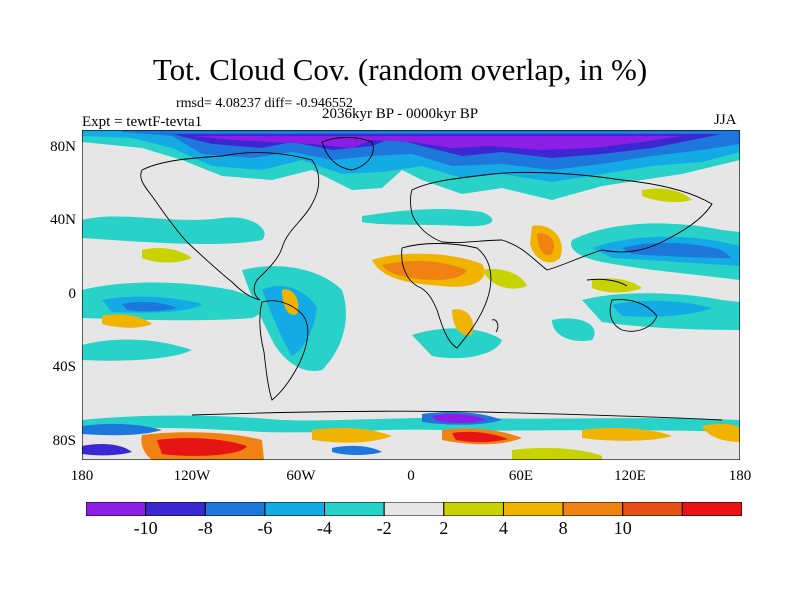 This screenshot has width=800, height=600. I want to click on stats-text: rmsd= 4.08237 diff= -0.946552, so click(264, 103).